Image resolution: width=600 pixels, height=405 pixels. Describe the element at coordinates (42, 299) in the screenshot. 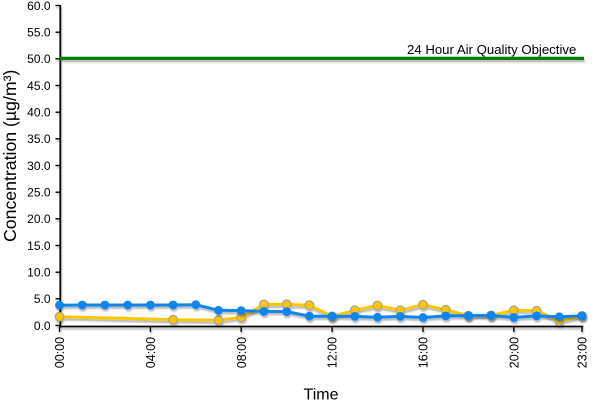

I see `svg-text: 5.0` at that location.